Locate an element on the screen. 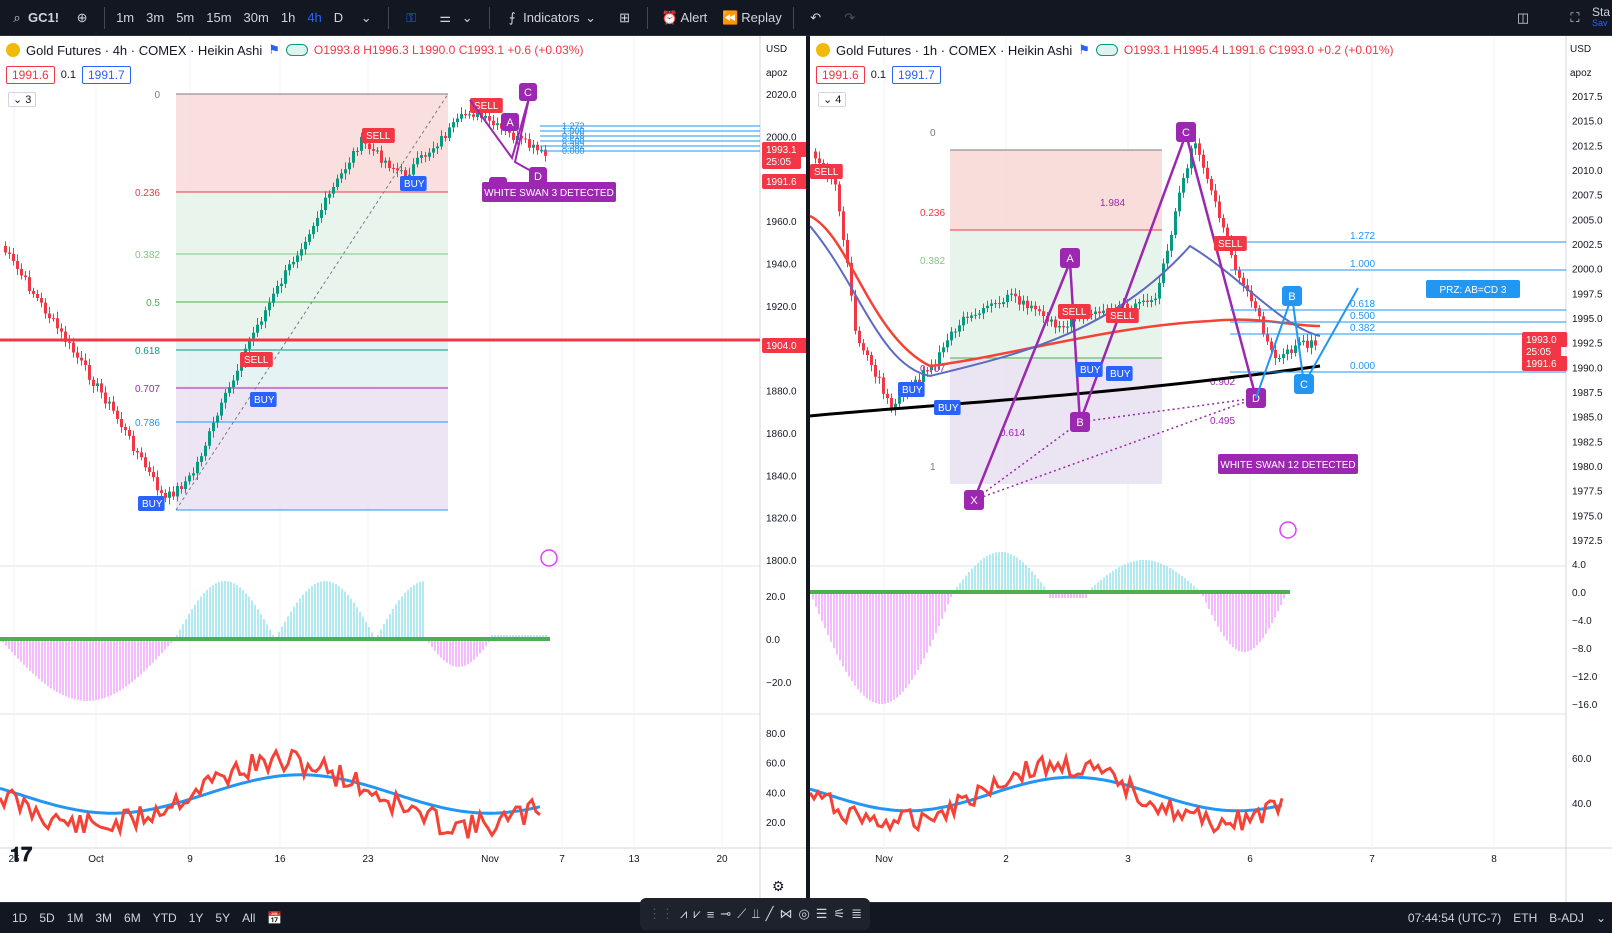  save-area: Sta Sav is located at coordinates (1602, 17).